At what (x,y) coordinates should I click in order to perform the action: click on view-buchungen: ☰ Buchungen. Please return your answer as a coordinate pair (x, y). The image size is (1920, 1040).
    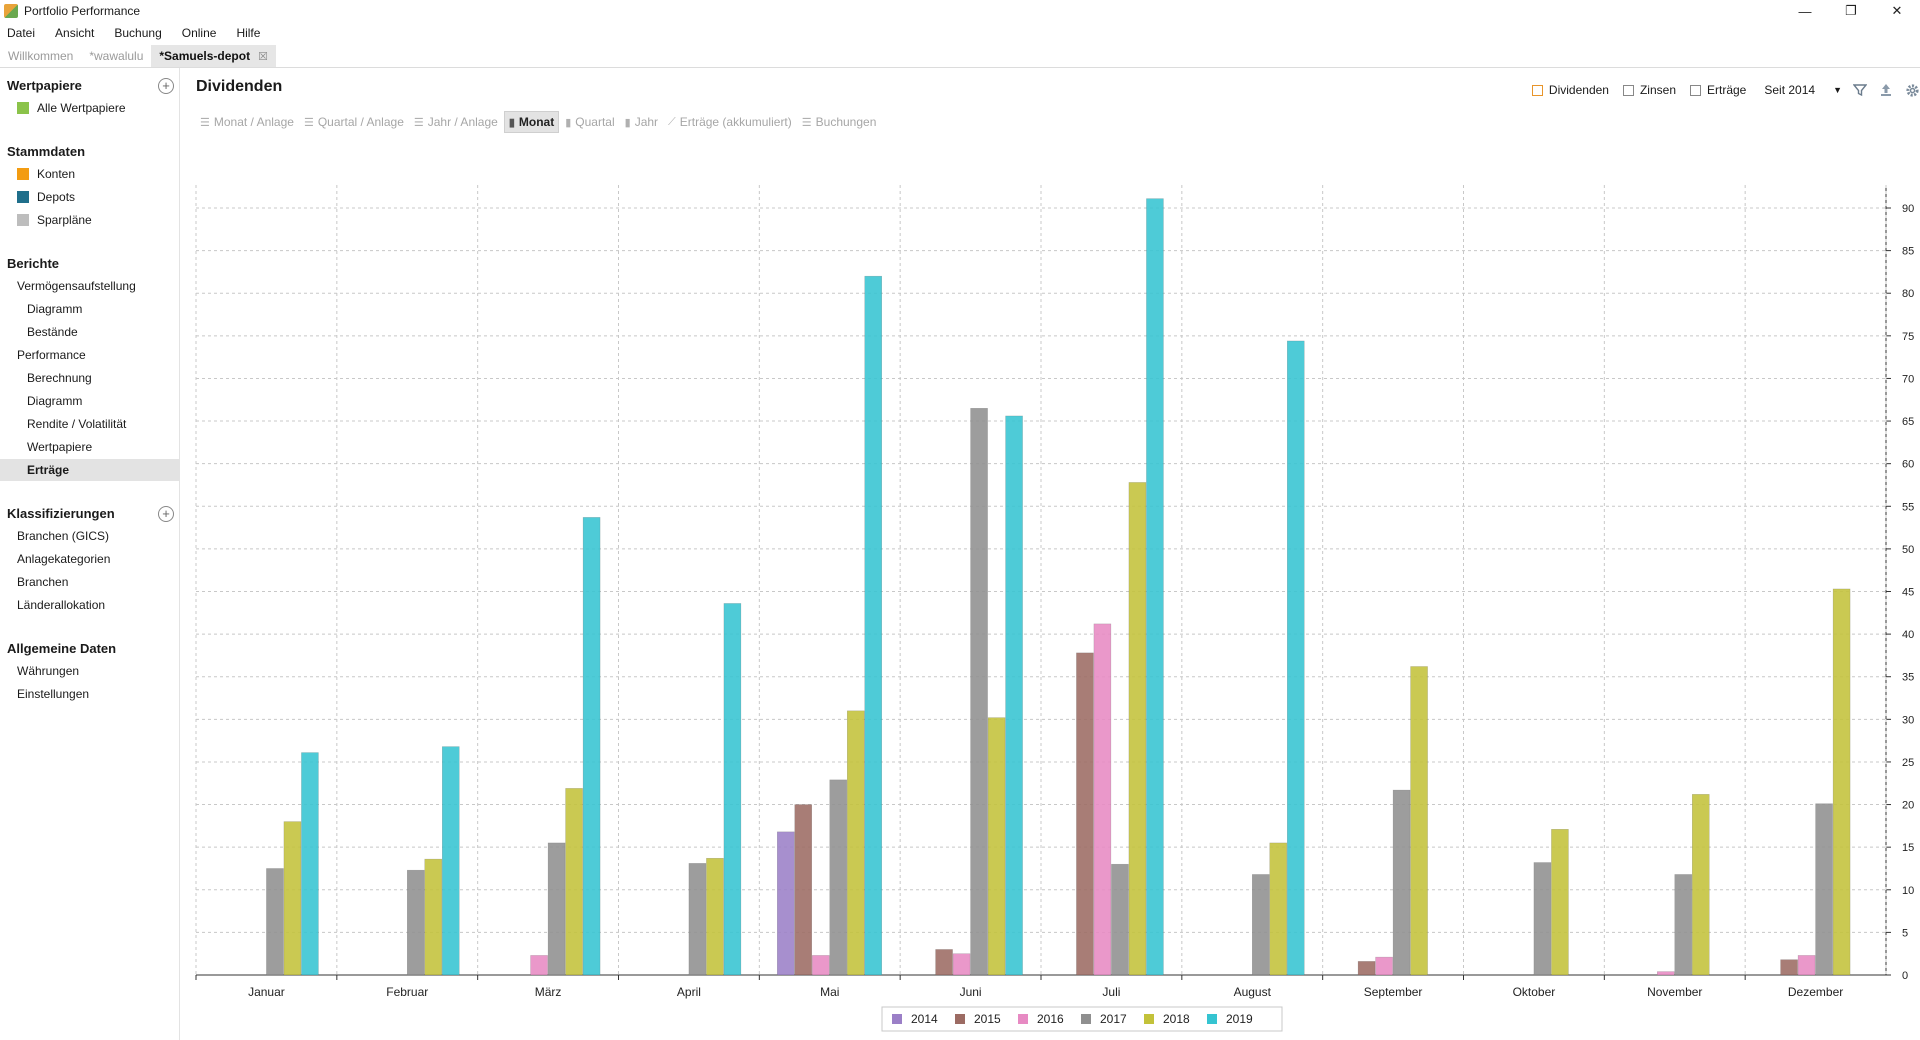
    Looking at the image, I should click on (839, 122).